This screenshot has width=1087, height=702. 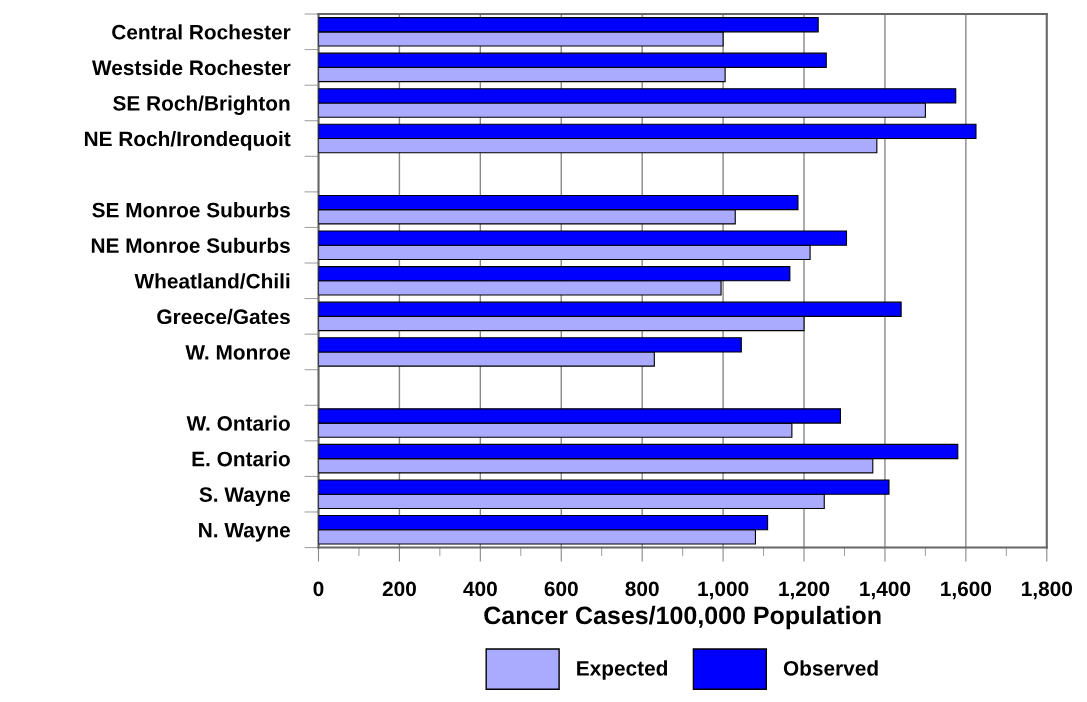 I want to click on y-tick-label: SE Monroe Suburbs, so click(x=191, y=210).